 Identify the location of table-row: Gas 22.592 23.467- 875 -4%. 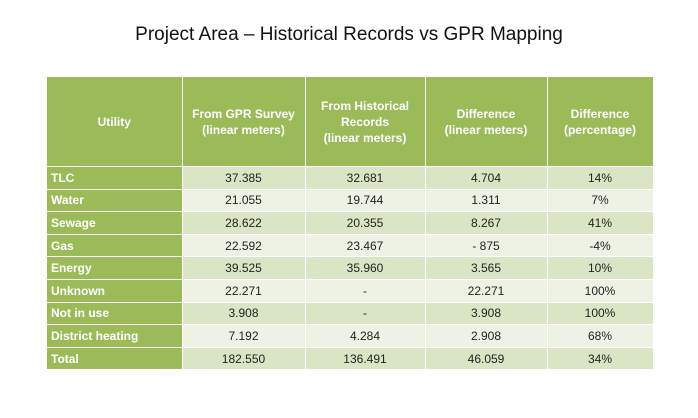
(350, 245).